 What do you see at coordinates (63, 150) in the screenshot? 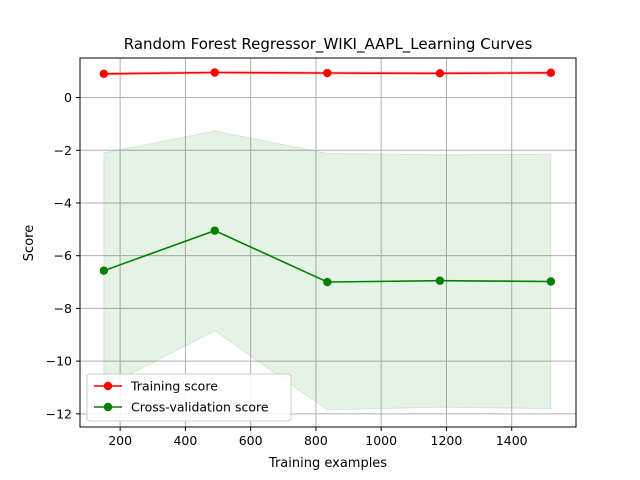
I see `y-tick-label-1: −2` at bounding box center [63, 150].